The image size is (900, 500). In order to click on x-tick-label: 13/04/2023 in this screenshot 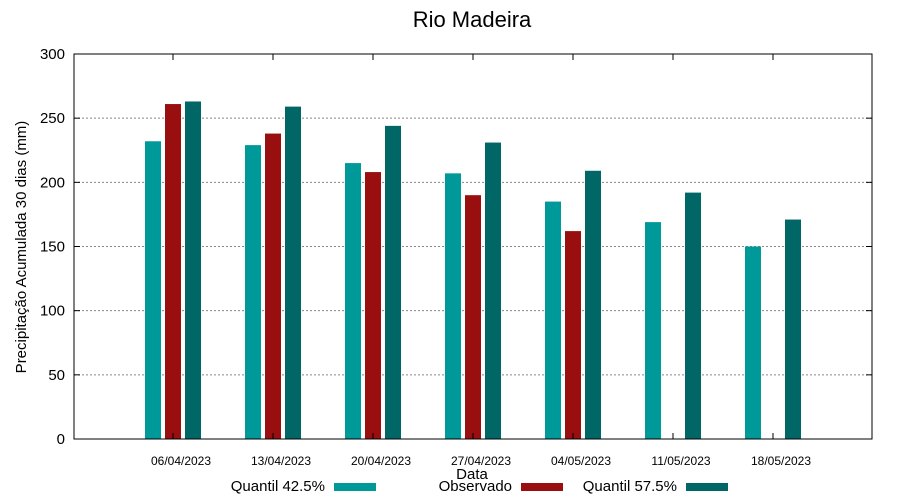, I will do `click(281, 461)`.